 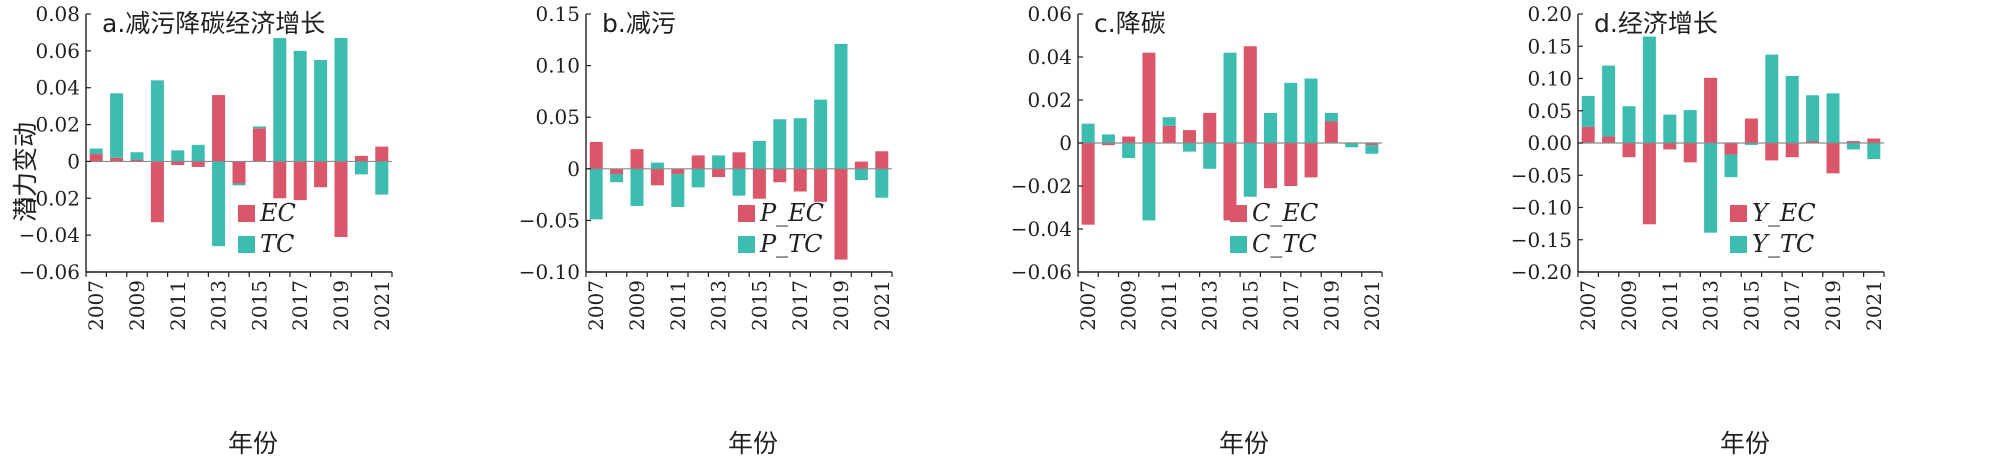 I want to click on bar-Y_EC-2009, so click(x=1629, y=150).